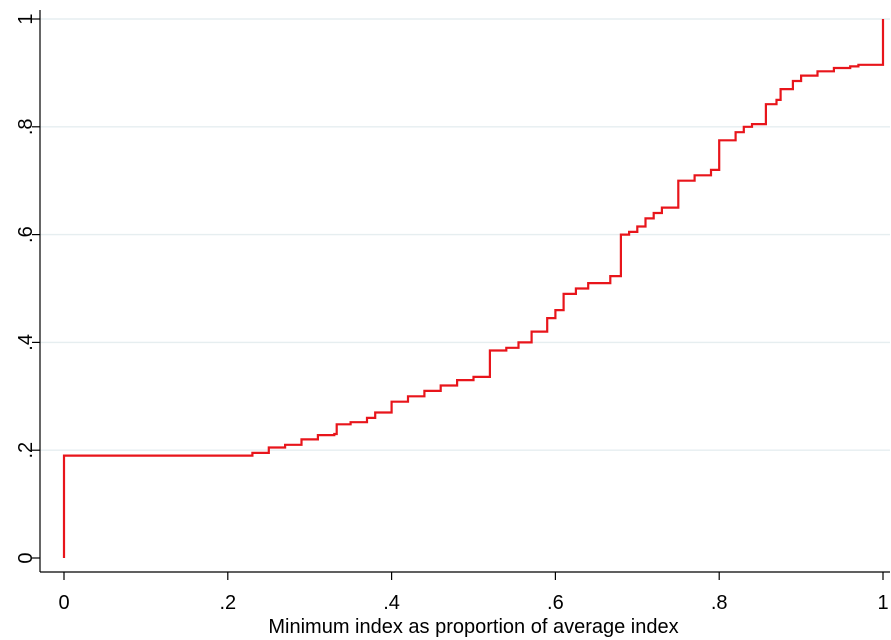 The image size is (891, 640). I want to click on x-tick-label-3: .6, so click(555, 603).